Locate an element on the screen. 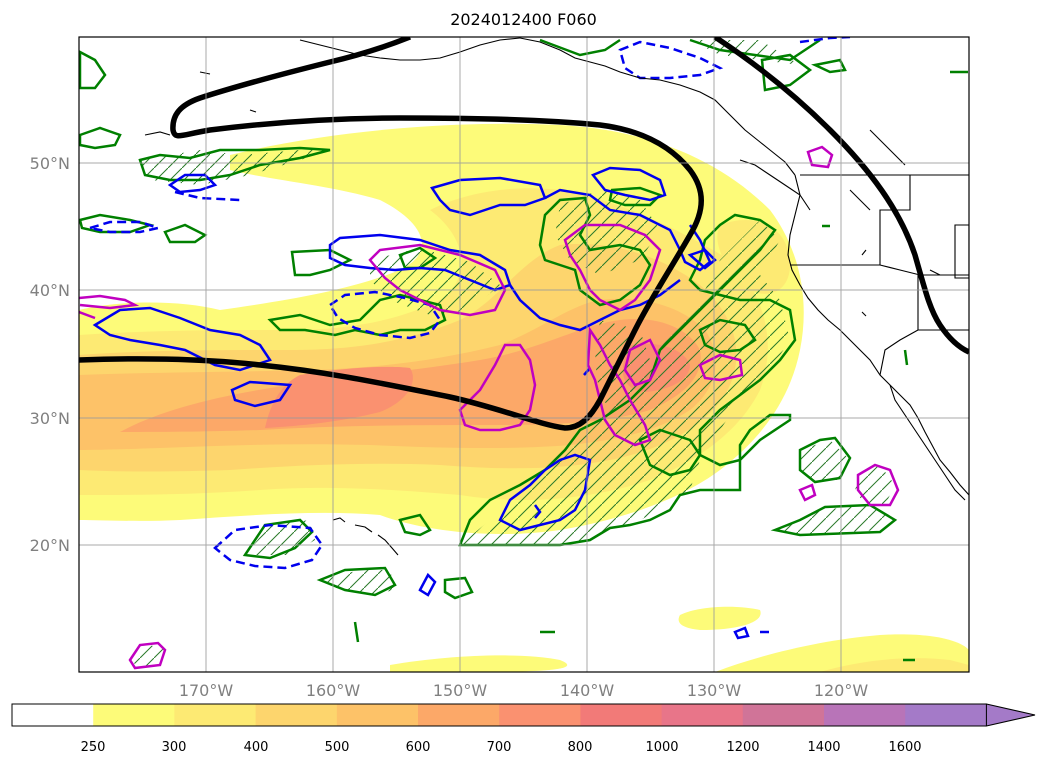 The image size is (1047, 765). colorbar-extend-arrow is located at coordinates (1010, 715).